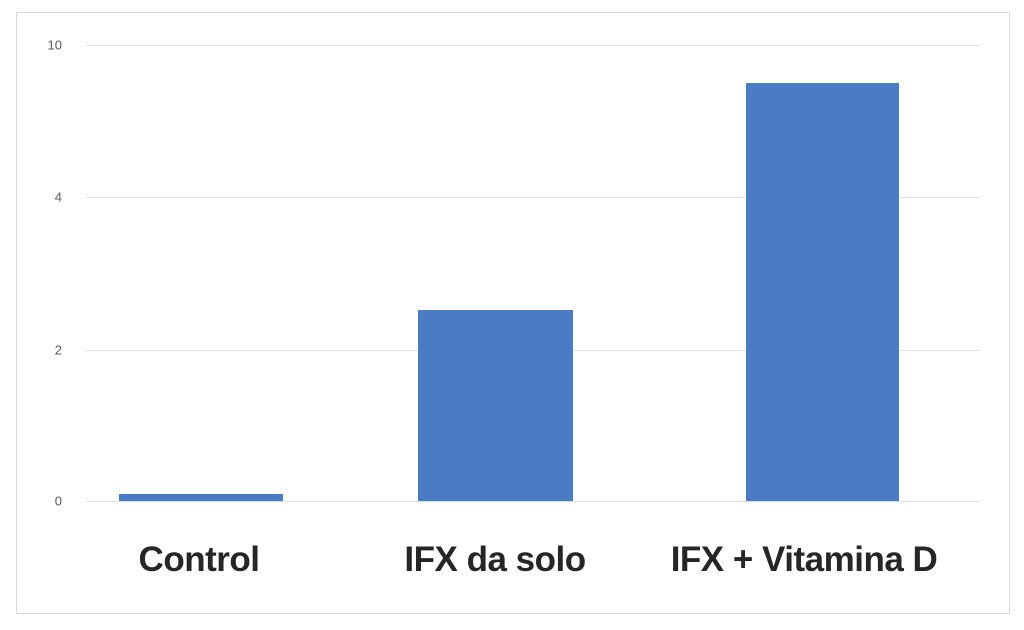  What do you see at coordinates (495, 559) in the screenshot?
I see `x-category-label: IFX da solo` at bounding box center [495, 559].